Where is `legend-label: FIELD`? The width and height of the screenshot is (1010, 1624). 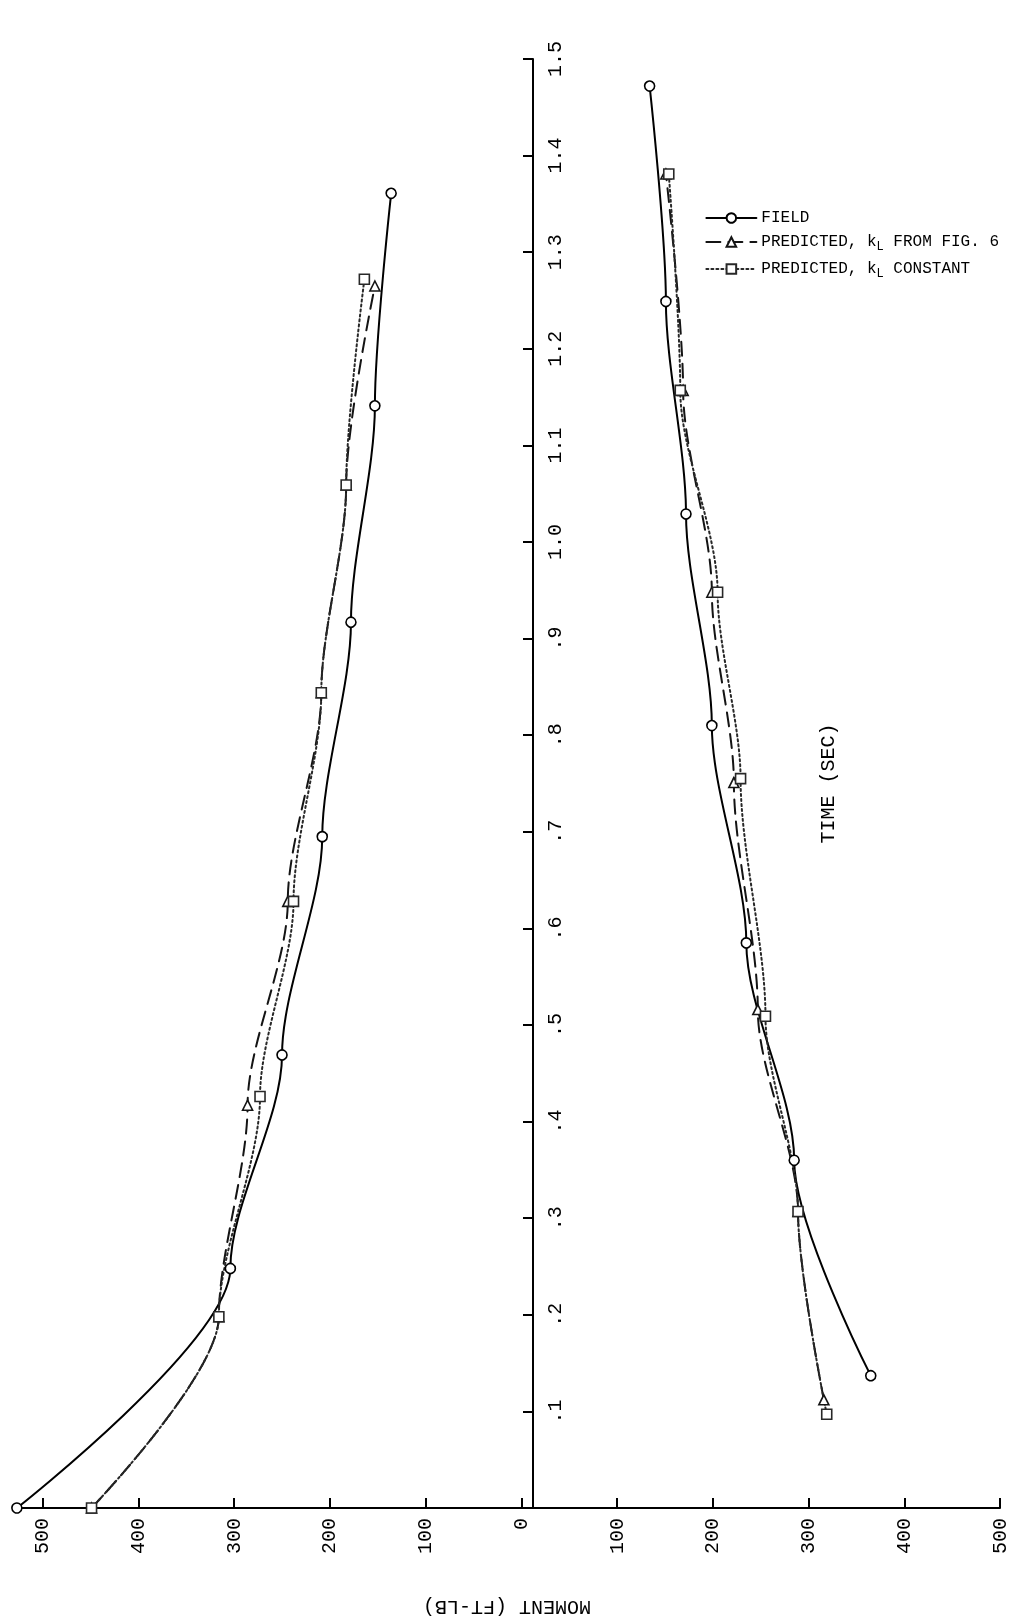
legend-label: FIELD is located at coordinates (785, 218).